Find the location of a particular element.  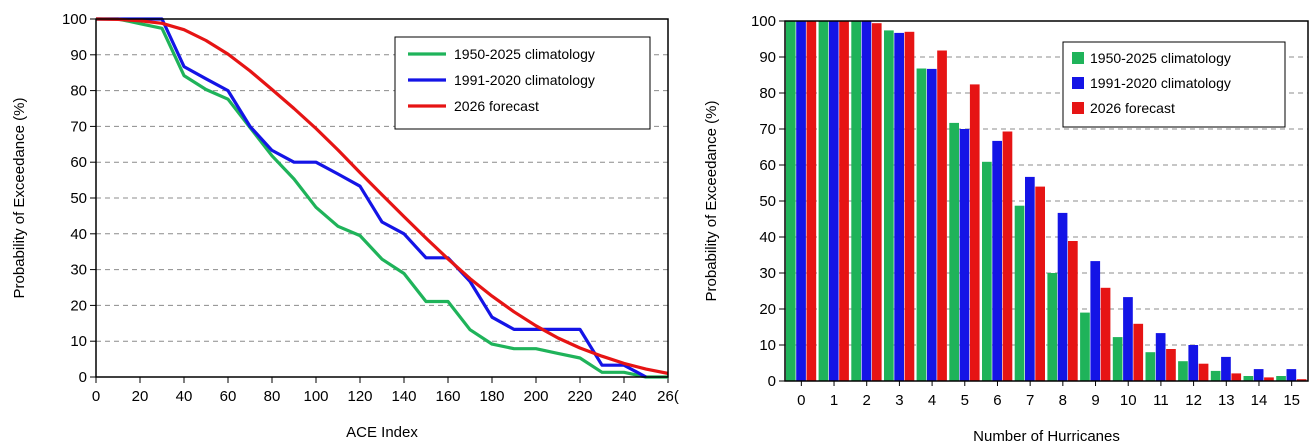

x-tick-label: 80 is located at coordinates (272, 396).